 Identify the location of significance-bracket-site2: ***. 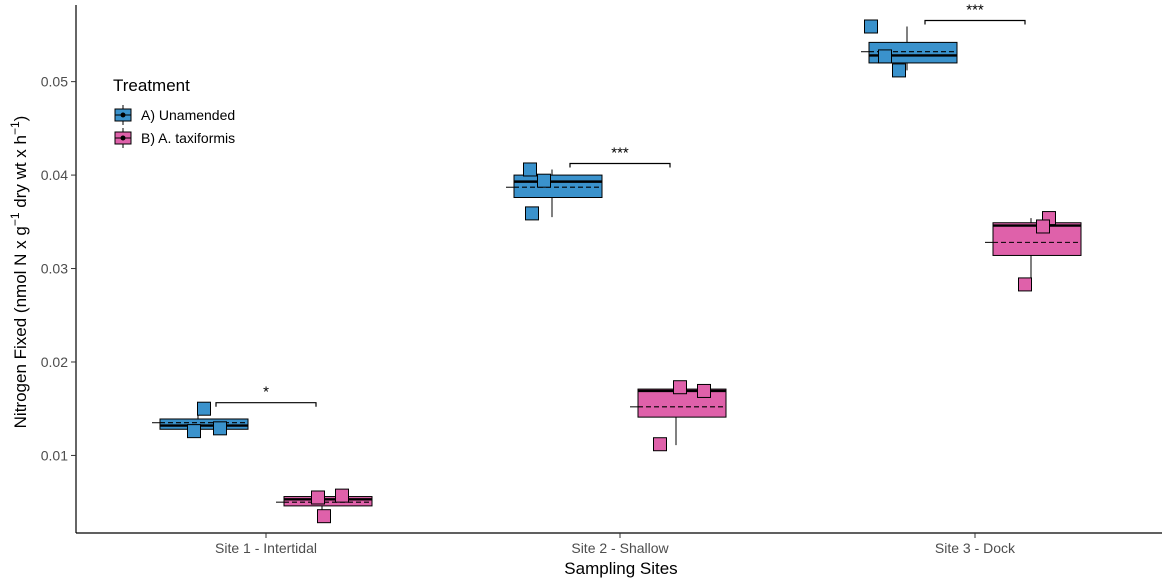
(620, 156).